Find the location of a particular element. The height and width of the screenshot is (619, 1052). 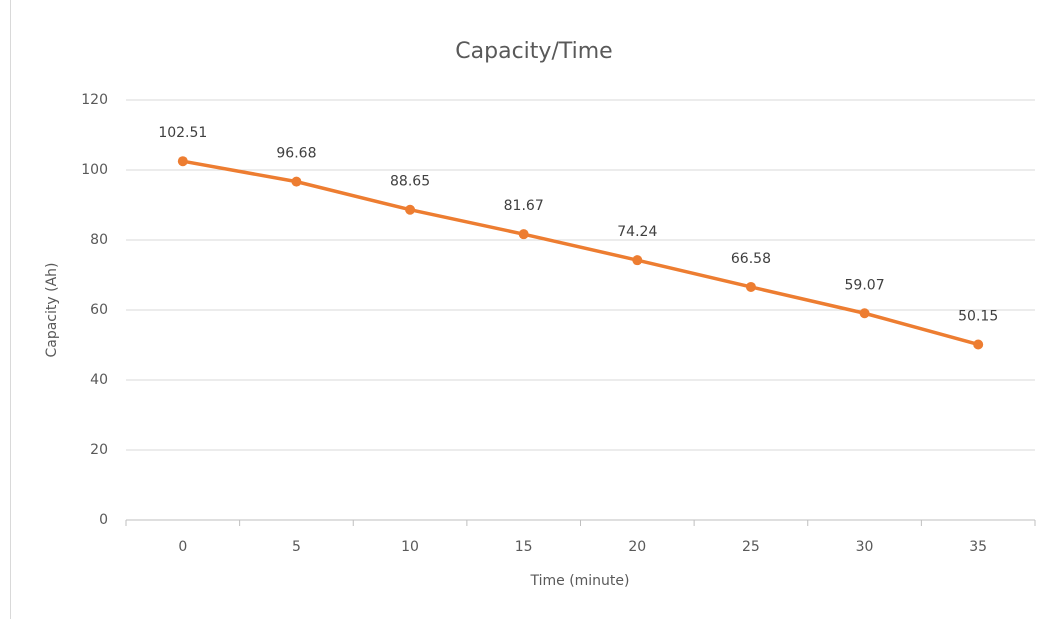

data-label: 59.07 is located at coordinates (865, 285).